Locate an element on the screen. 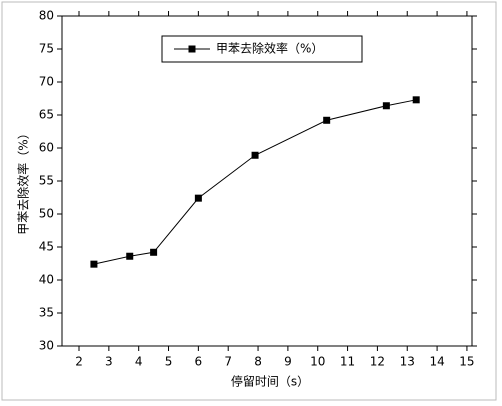 This screenshot has width=502, height=406. x-tick-label: 13 is located at coordinates (407, 362).